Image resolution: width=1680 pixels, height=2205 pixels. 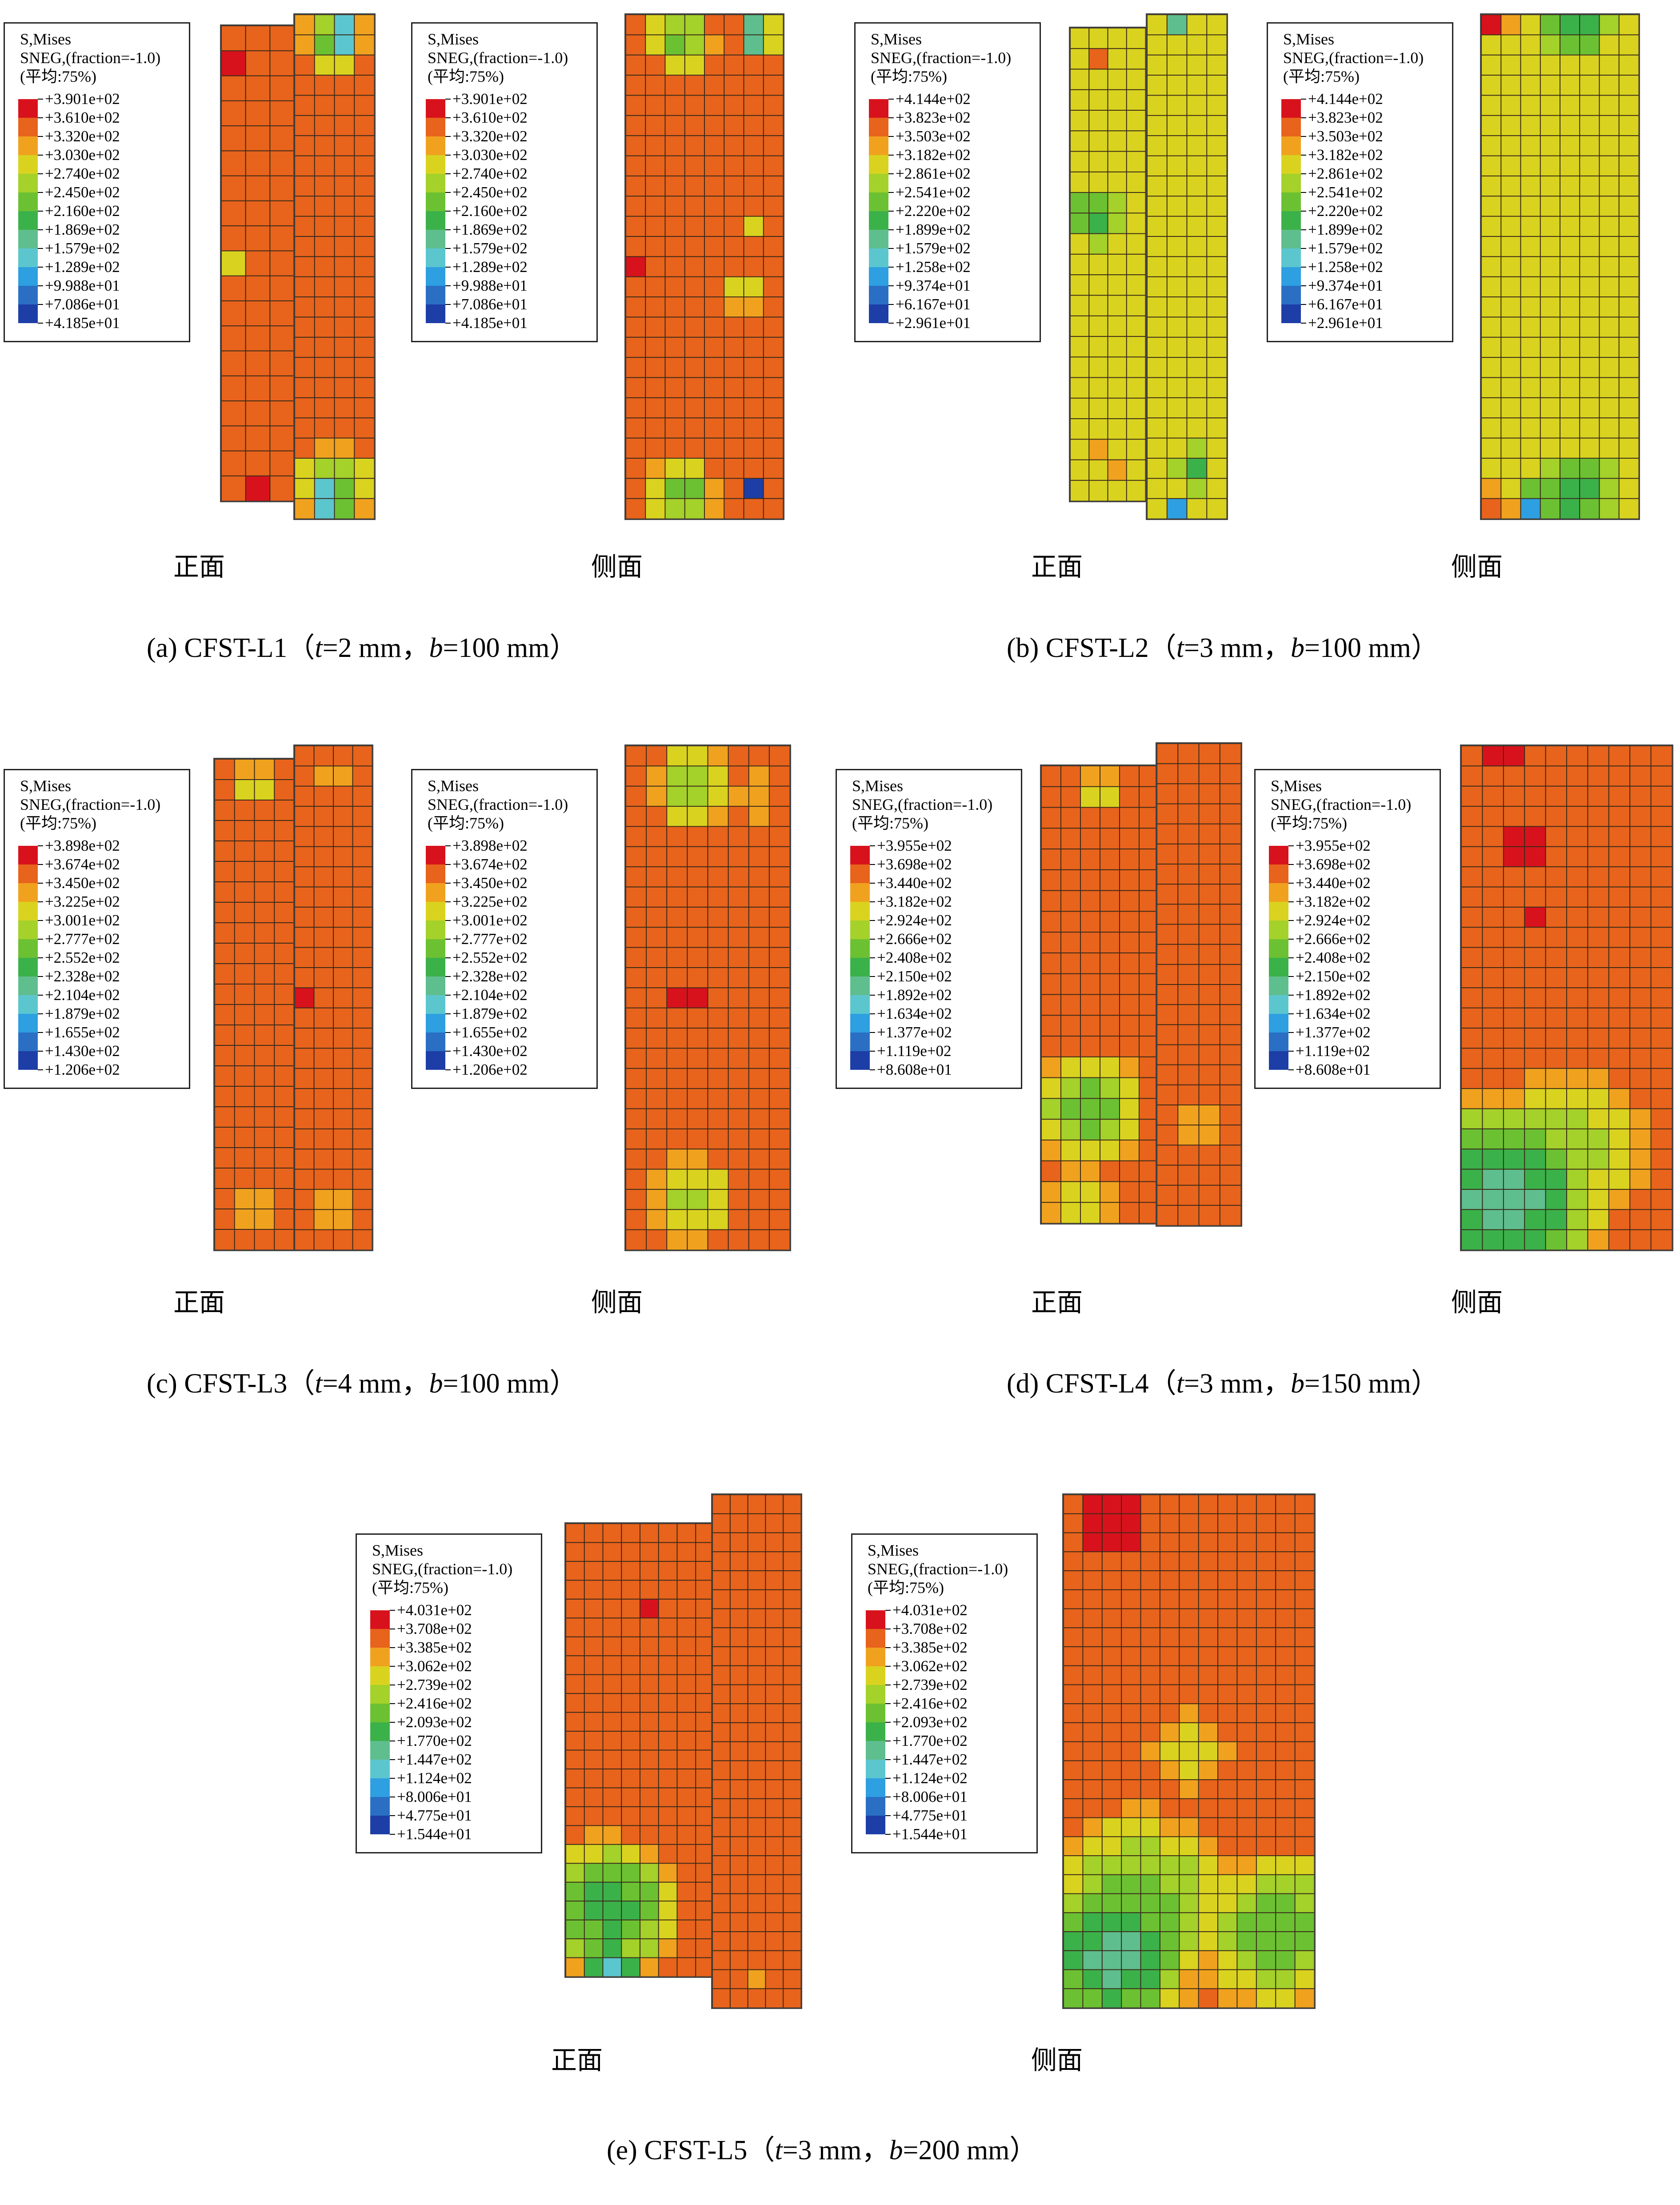 What do you see at coordinates (1371, 1384) in the screenshot?
I see `caption-b-rest: =150 mm）` at bounding box center [1371, 1384].